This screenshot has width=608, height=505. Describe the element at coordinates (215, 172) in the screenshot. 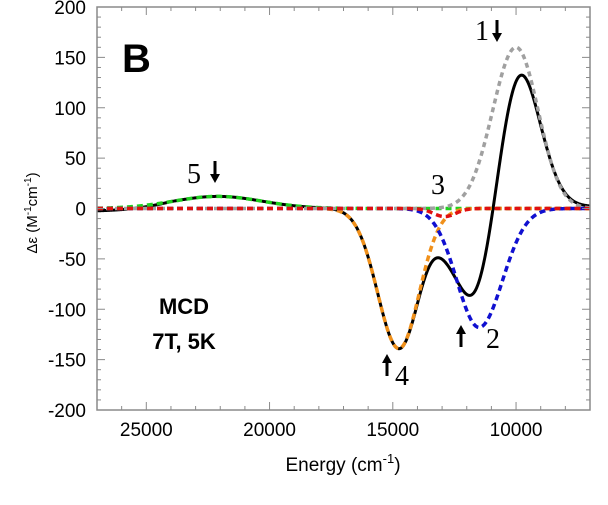

I see `arrow-band-5-icon` at that location.